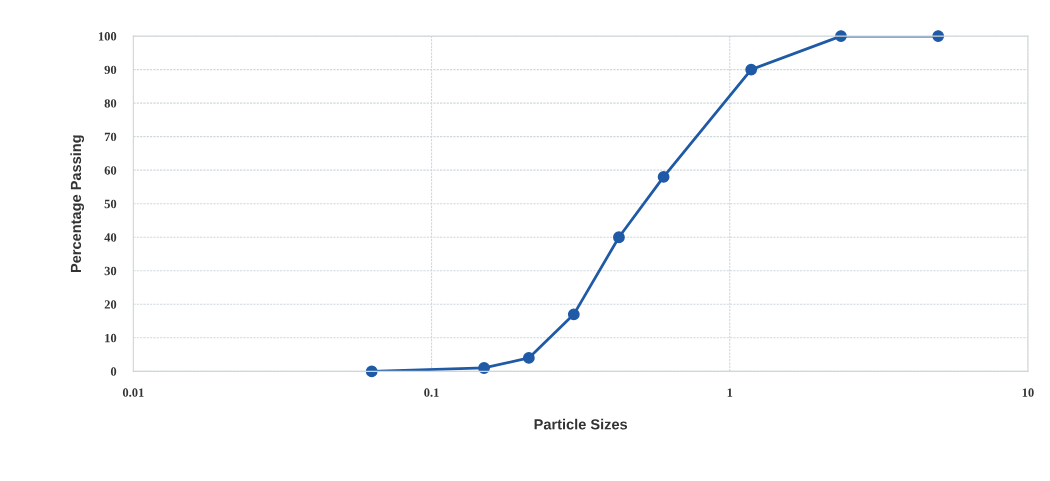 Image resolution: width=1050 pixels, height=481 pixels. Describe the element at coordinates (110, 137) in the screenshot. I see `y-tick-label: 70` at that location.